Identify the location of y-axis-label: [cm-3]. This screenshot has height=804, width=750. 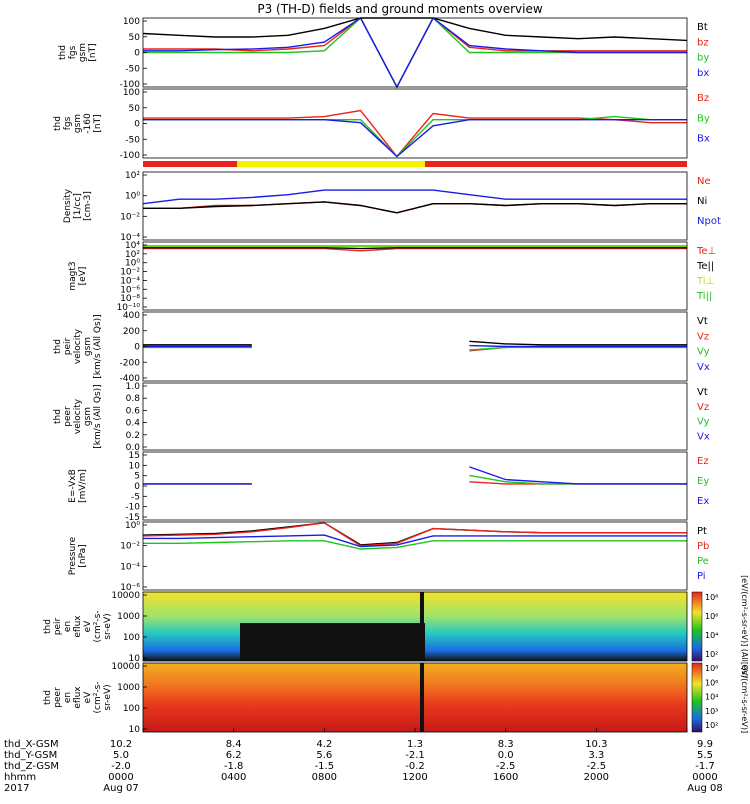
(88, 206).